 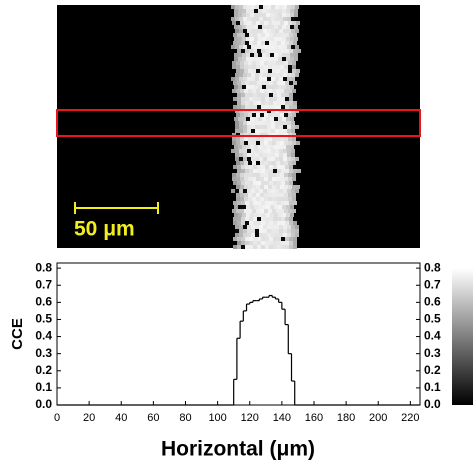 I want to click on x-tick-label: 0, so click(x=57, y=418).